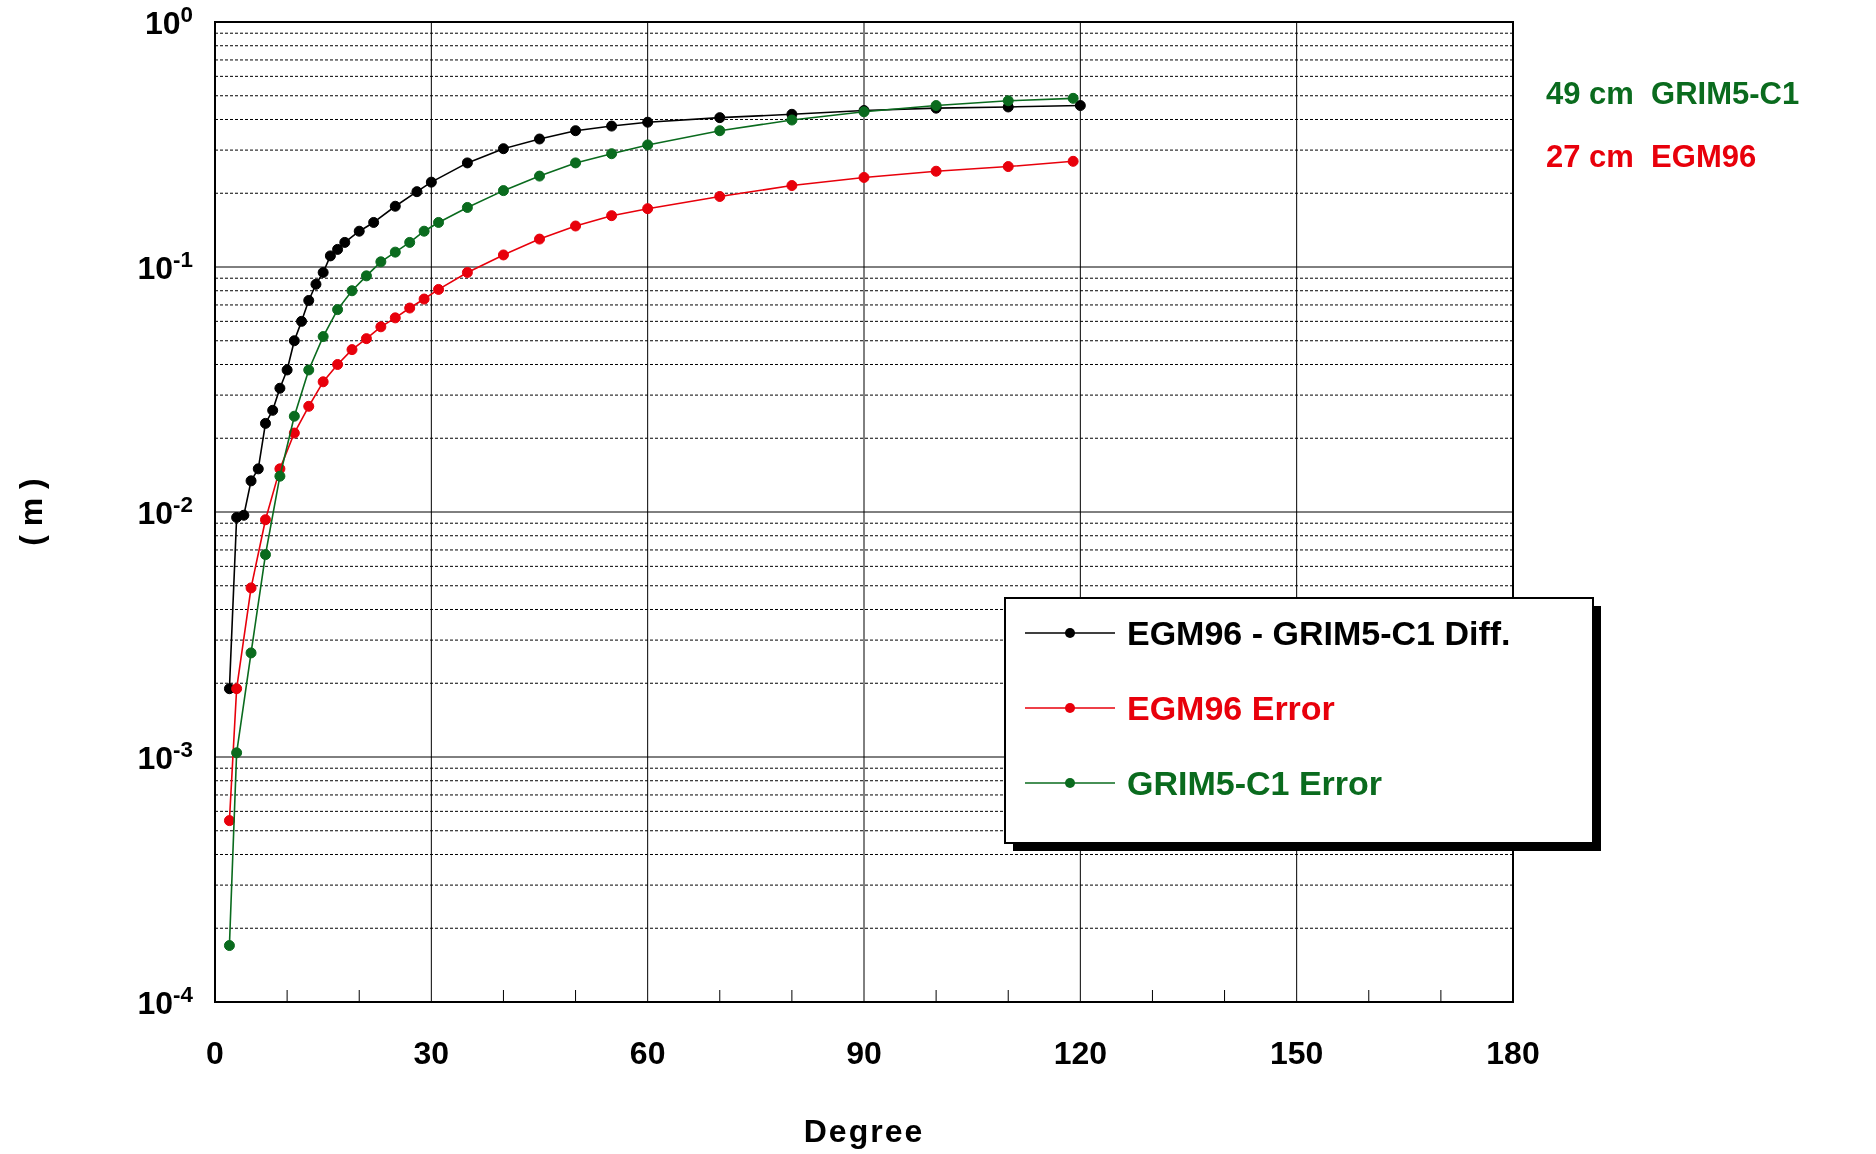 The image size is (1876, 1154). What do you see at coordinates (31, 512) in the screenshot?
I see `y-axis-title: ( m )` at bounding box center [31, 512].